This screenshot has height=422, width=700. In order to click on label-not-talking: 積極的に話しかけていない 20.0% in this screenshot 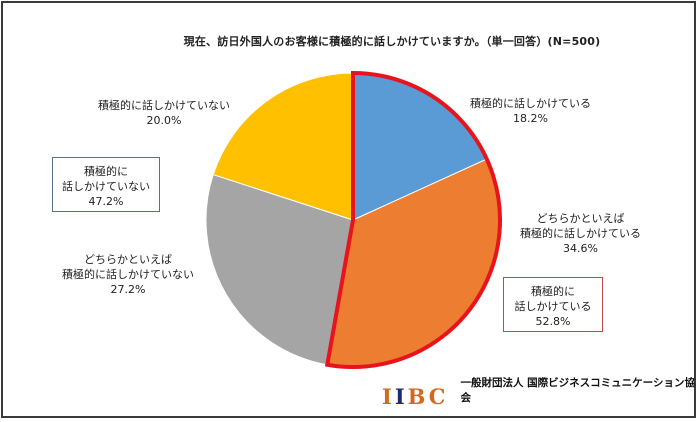, I will do `click(164, 113)`.